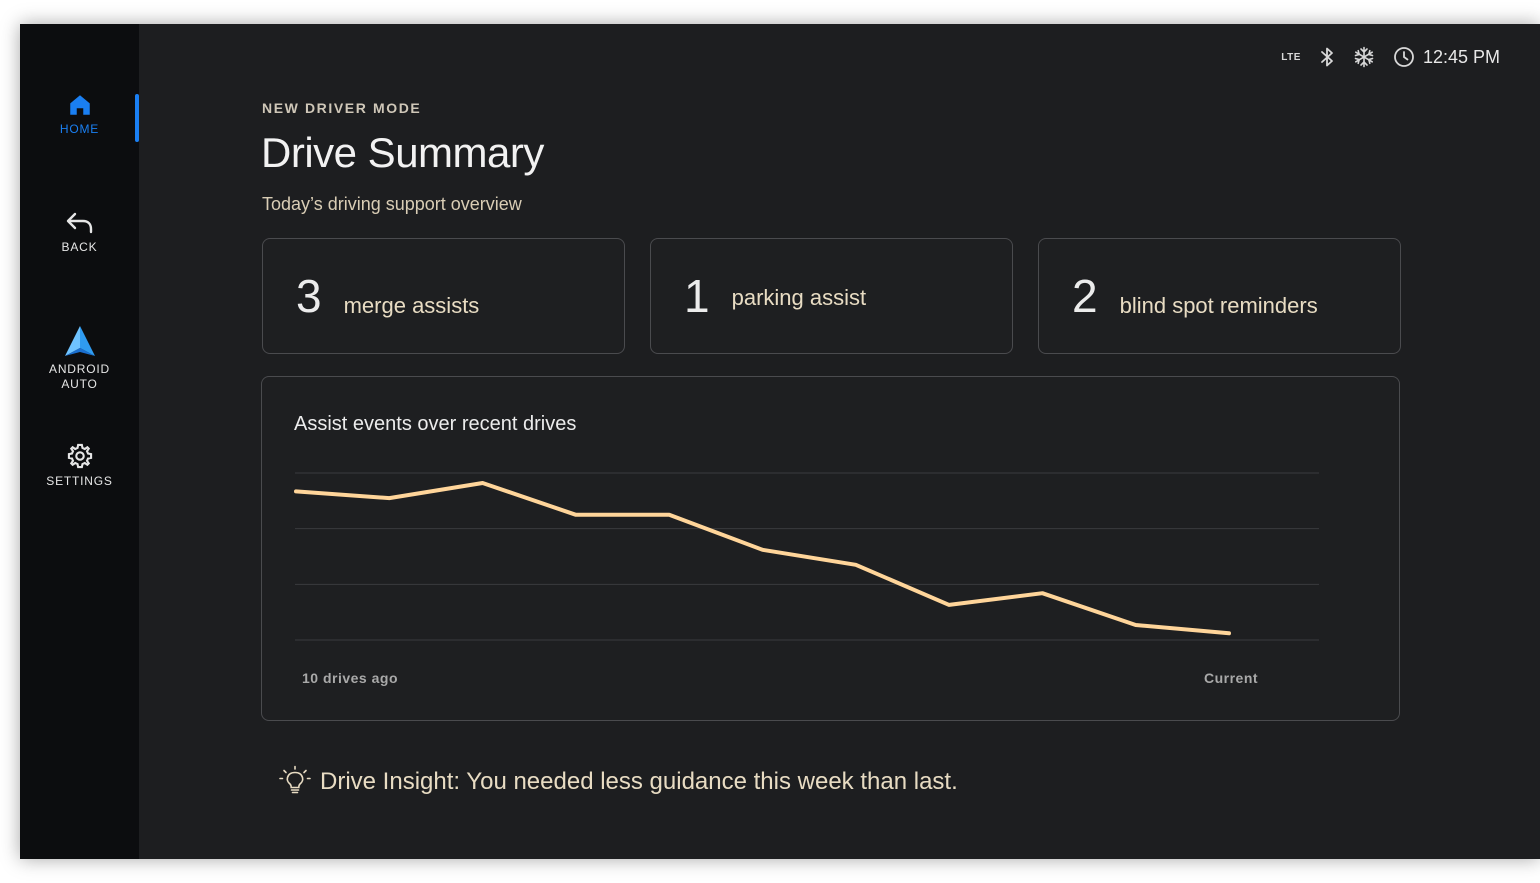  What do you see at coordinates (799, 297) in the screenshot?
I see `stat-label: parking assist` at bounding box center [799, 297].